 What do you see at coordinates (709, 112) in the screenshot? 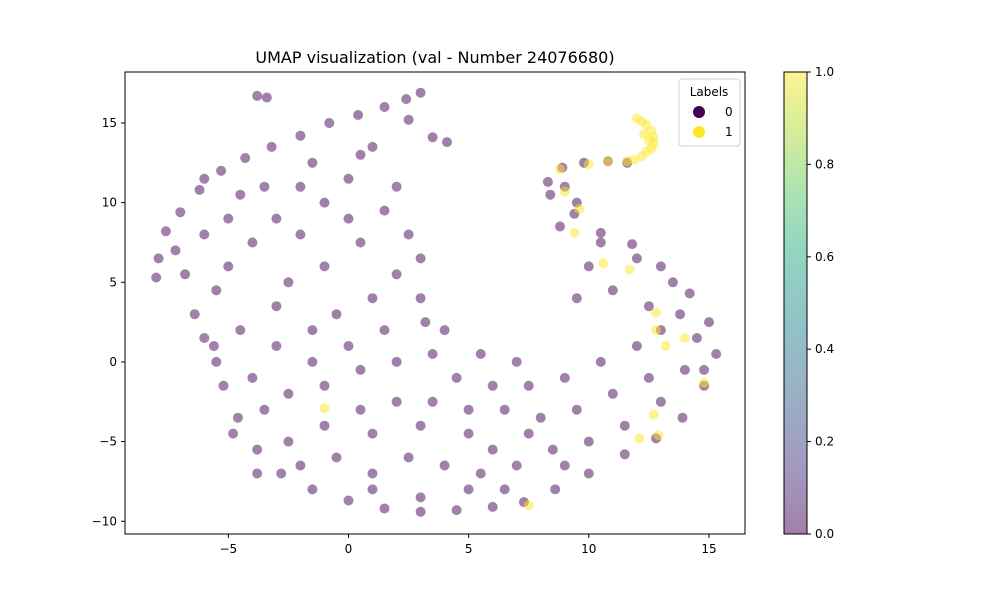
I see `legend: Labels 0 1` at bounding box center [709, 112].